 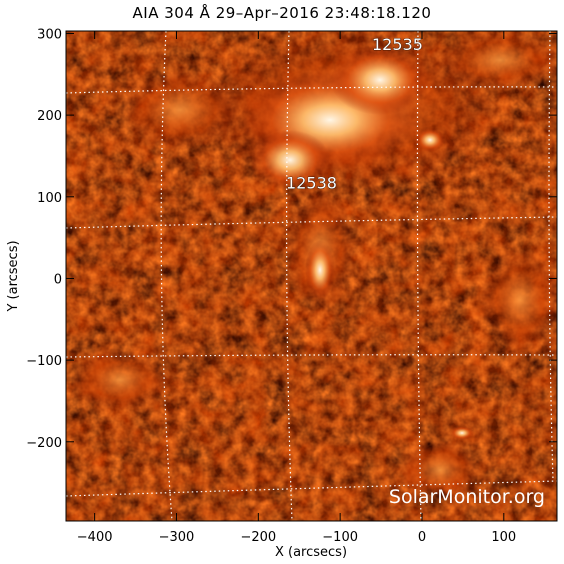 I want to click on x-tick-label: 100, so click(x=503, y=537).